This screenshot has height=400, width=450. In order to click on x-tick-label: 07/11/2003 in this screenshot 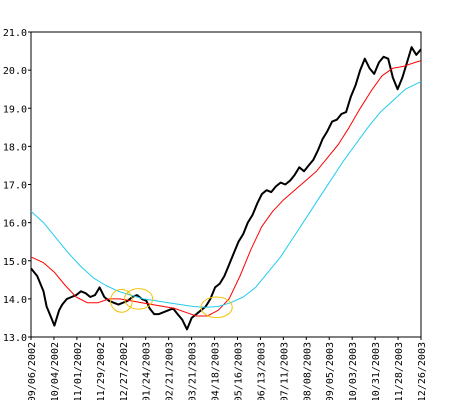, I will do `click(284, 371)`.